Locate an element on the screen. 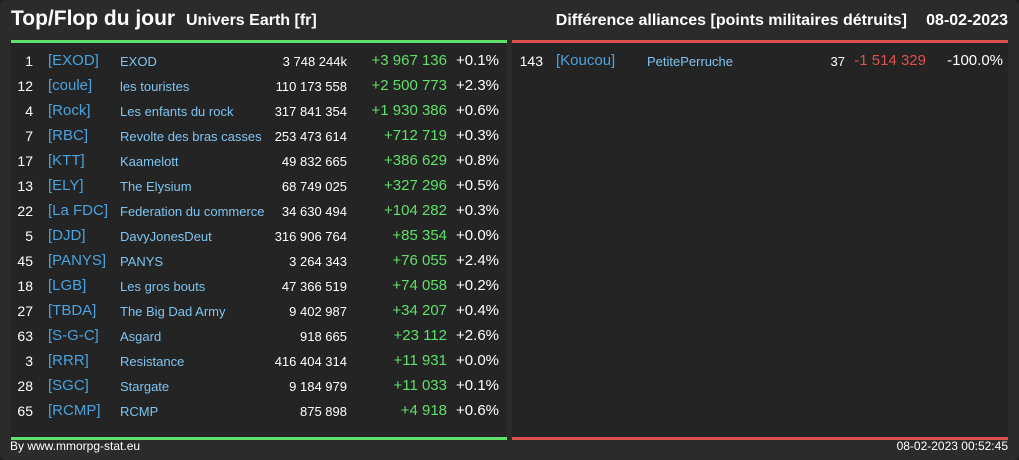  difference-cell: +712 719 is located at coordinates (415, 135).